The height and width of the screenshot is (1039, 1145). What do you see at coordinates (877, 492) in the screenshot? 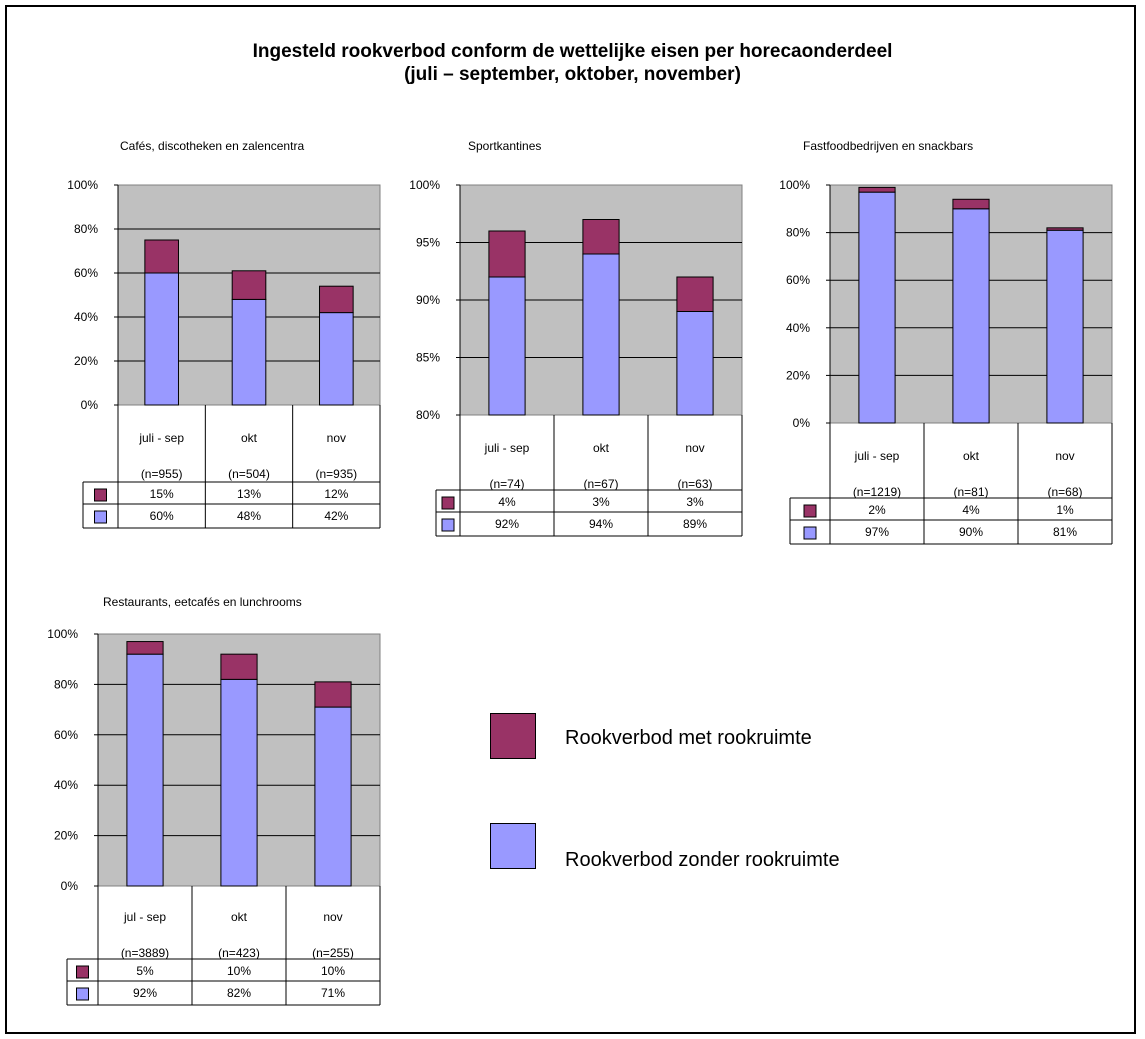
I see `category-n-label: (n=1219)` at bounding box center [877, 492].